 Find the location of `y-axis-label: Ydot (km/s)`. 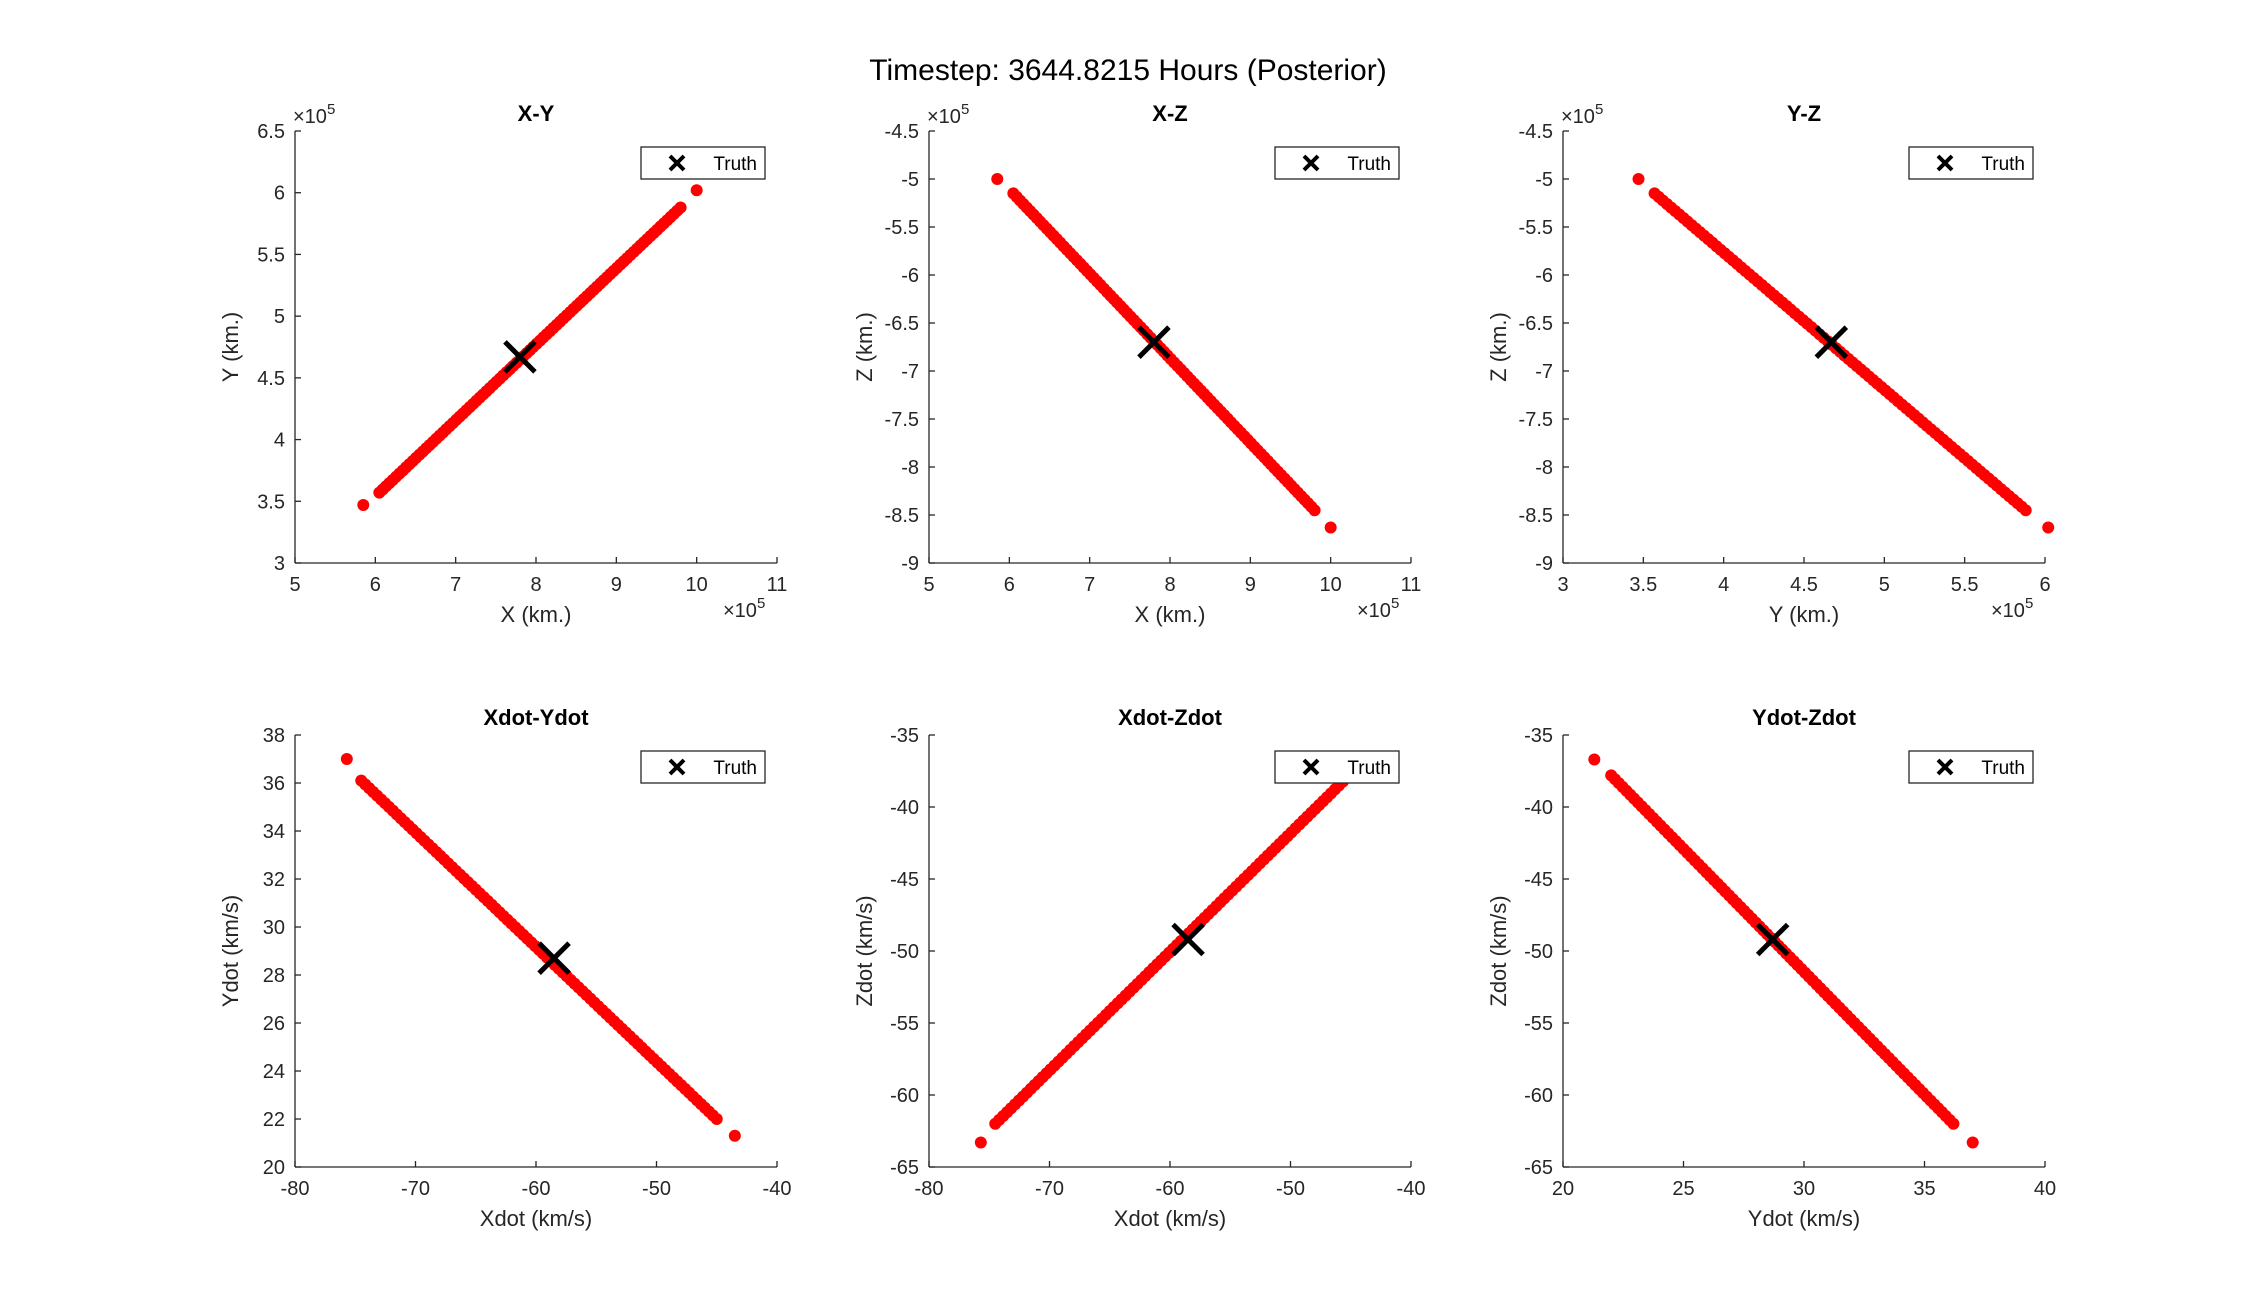

y-axis-label: Ydot (km/s) is located at coordinates (230, 951).